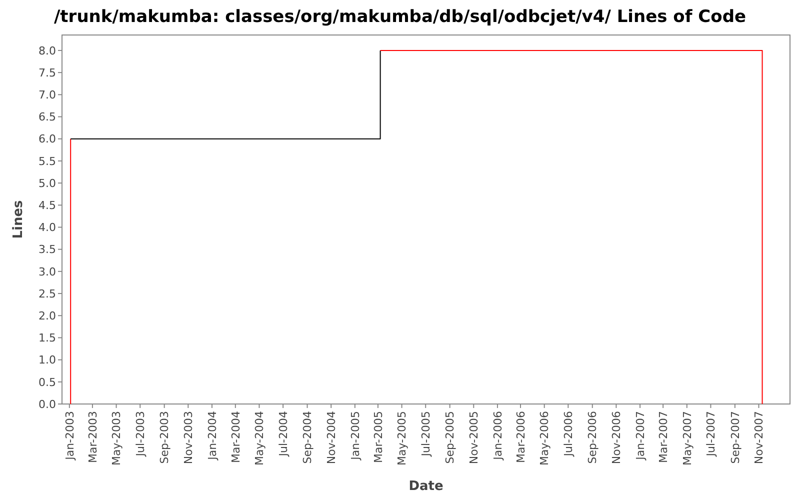  I want to click on y-tick-label: 6.5, so click(47, 117).